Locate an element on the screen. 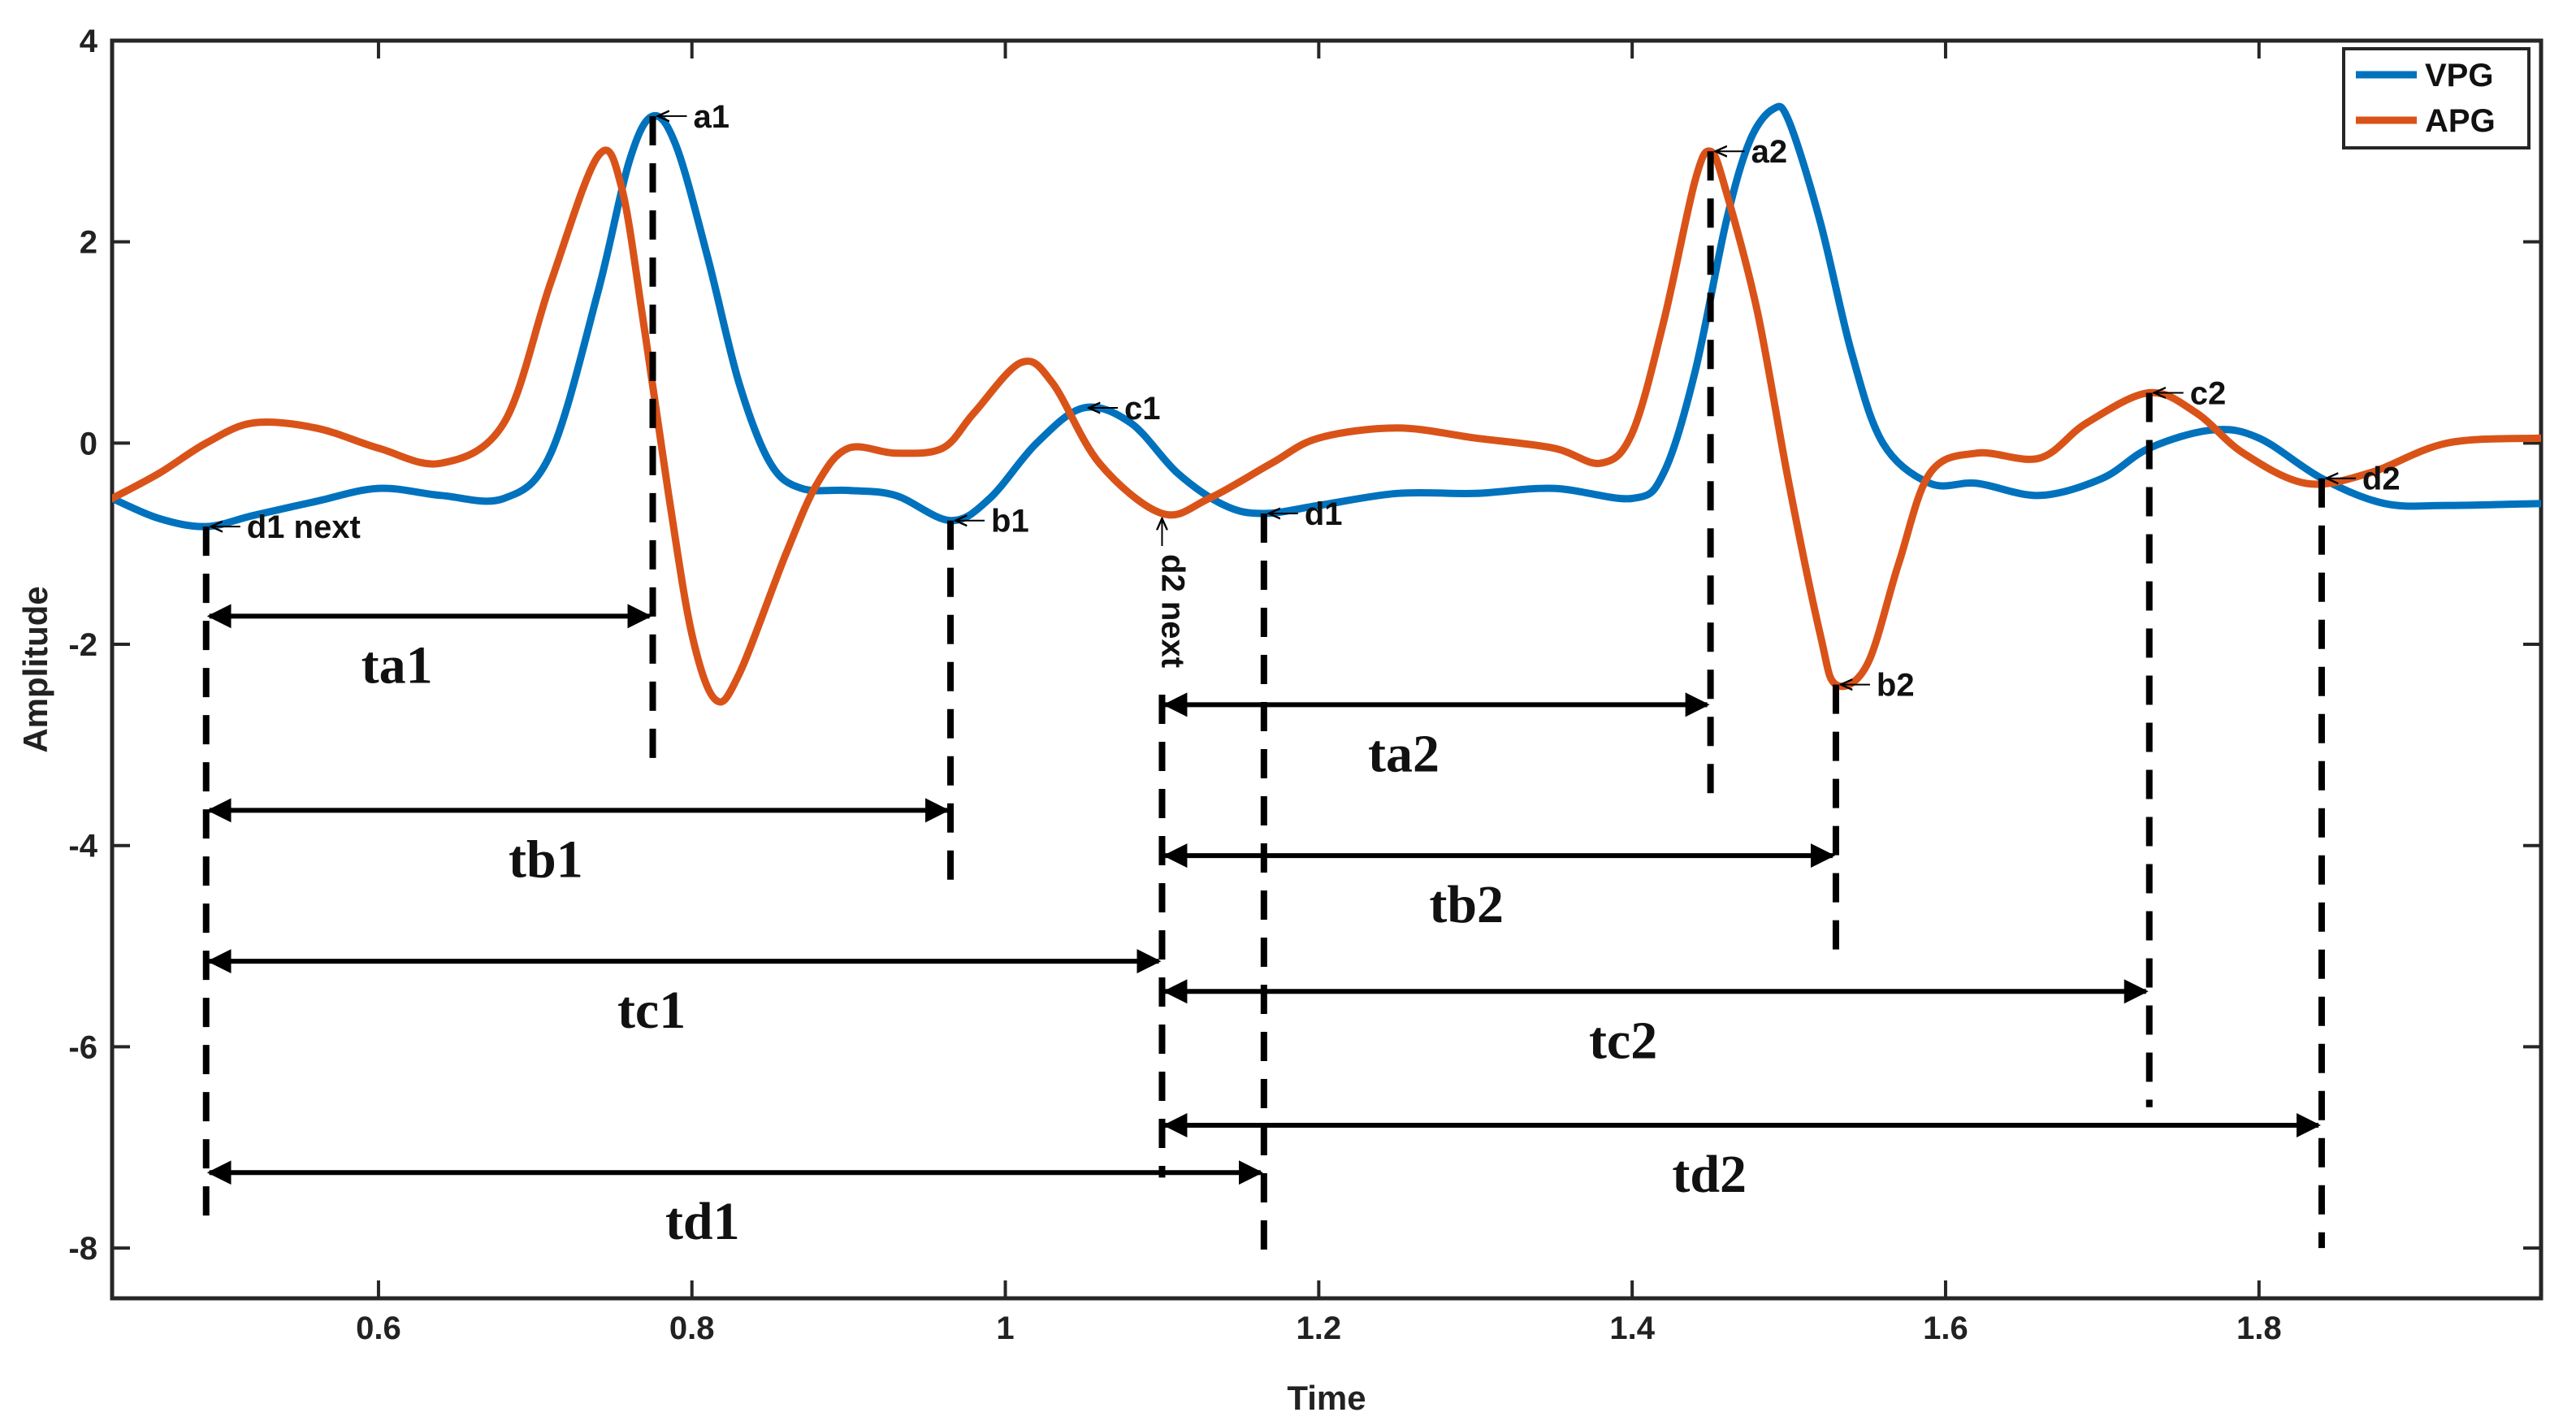 Image resolution: width=2576 pixels, height=1421 pixels. x-tick-label: 1.4 is located at coordinates (1632, 1328).